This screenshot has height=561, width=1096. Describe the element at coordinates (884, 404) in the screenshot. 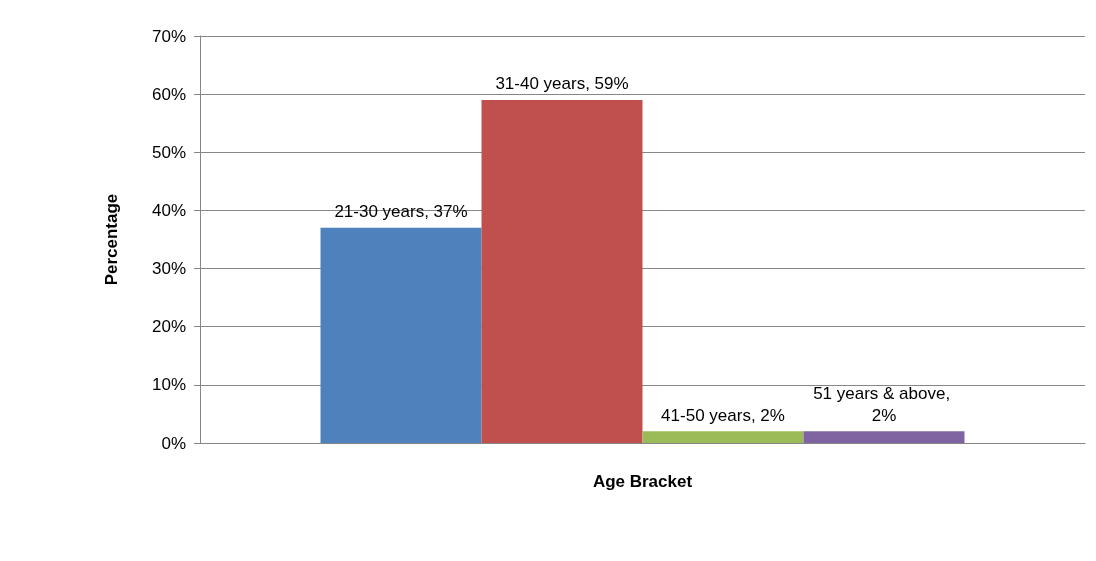

I see `data-label: 51 years & above, 2%` at that location.